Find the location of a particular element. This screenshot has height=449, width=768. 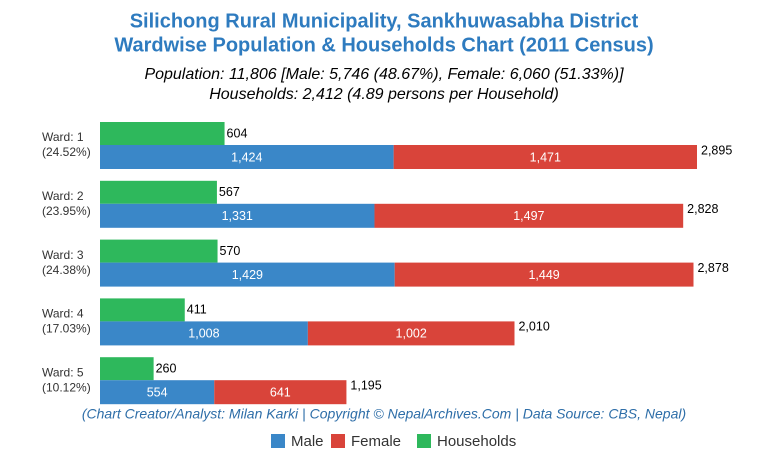

male-label: 1,424 is located at coordinates (246, 157).